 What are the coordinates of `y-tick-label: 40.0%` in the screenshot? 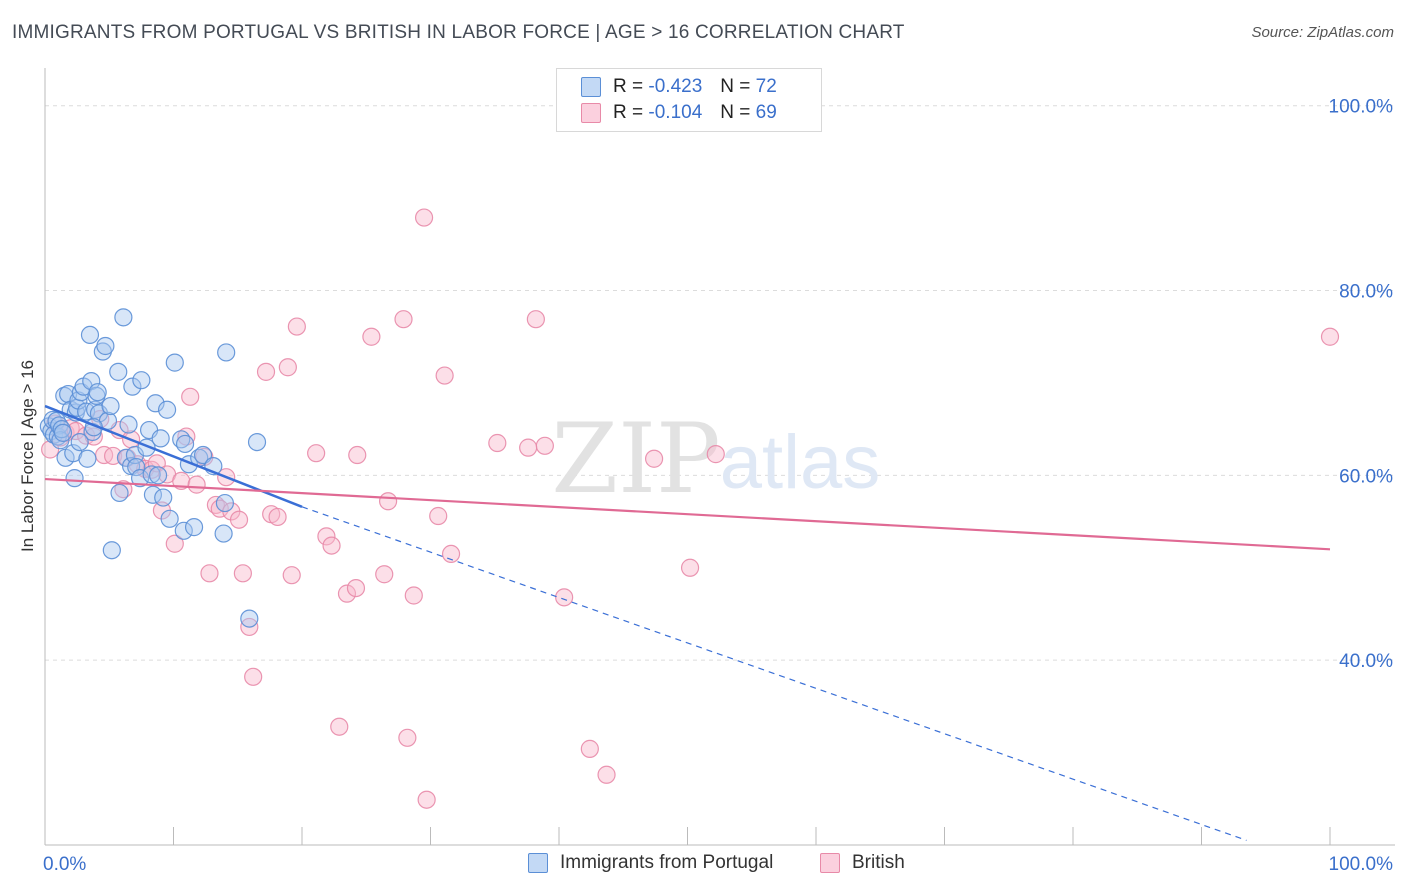 It's located at (1366, 661).